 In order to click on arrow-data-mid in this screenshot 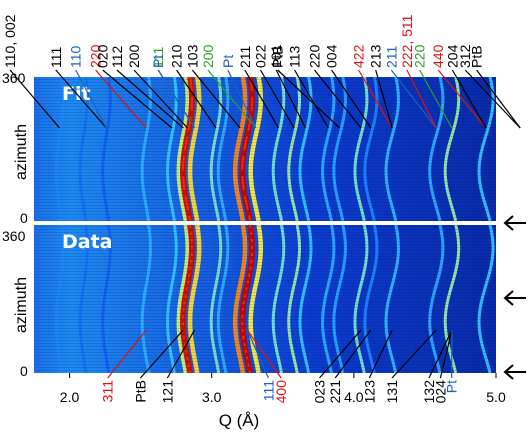, I will do `click(514, 298)`.